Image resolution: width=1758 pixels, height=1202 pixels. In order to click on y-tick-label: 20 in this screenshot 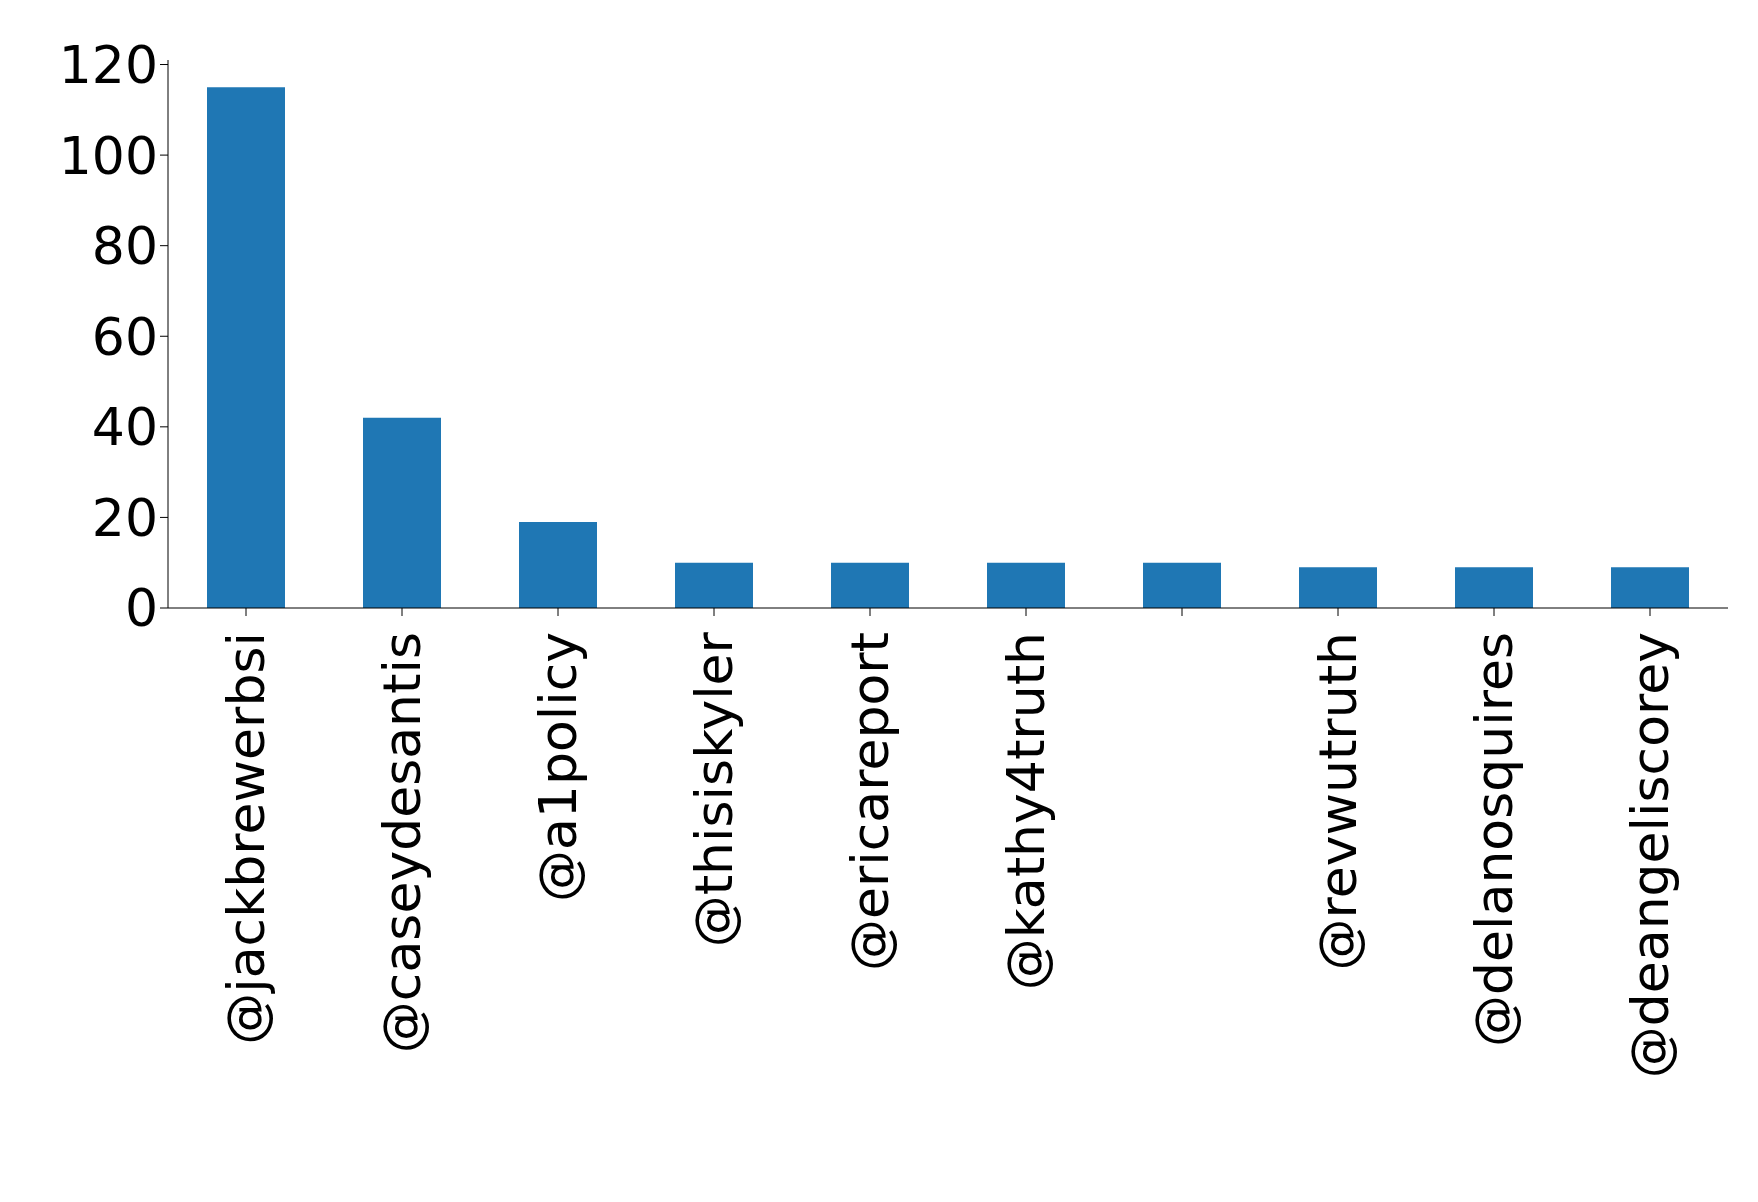, I will do `click(124, 517)`.